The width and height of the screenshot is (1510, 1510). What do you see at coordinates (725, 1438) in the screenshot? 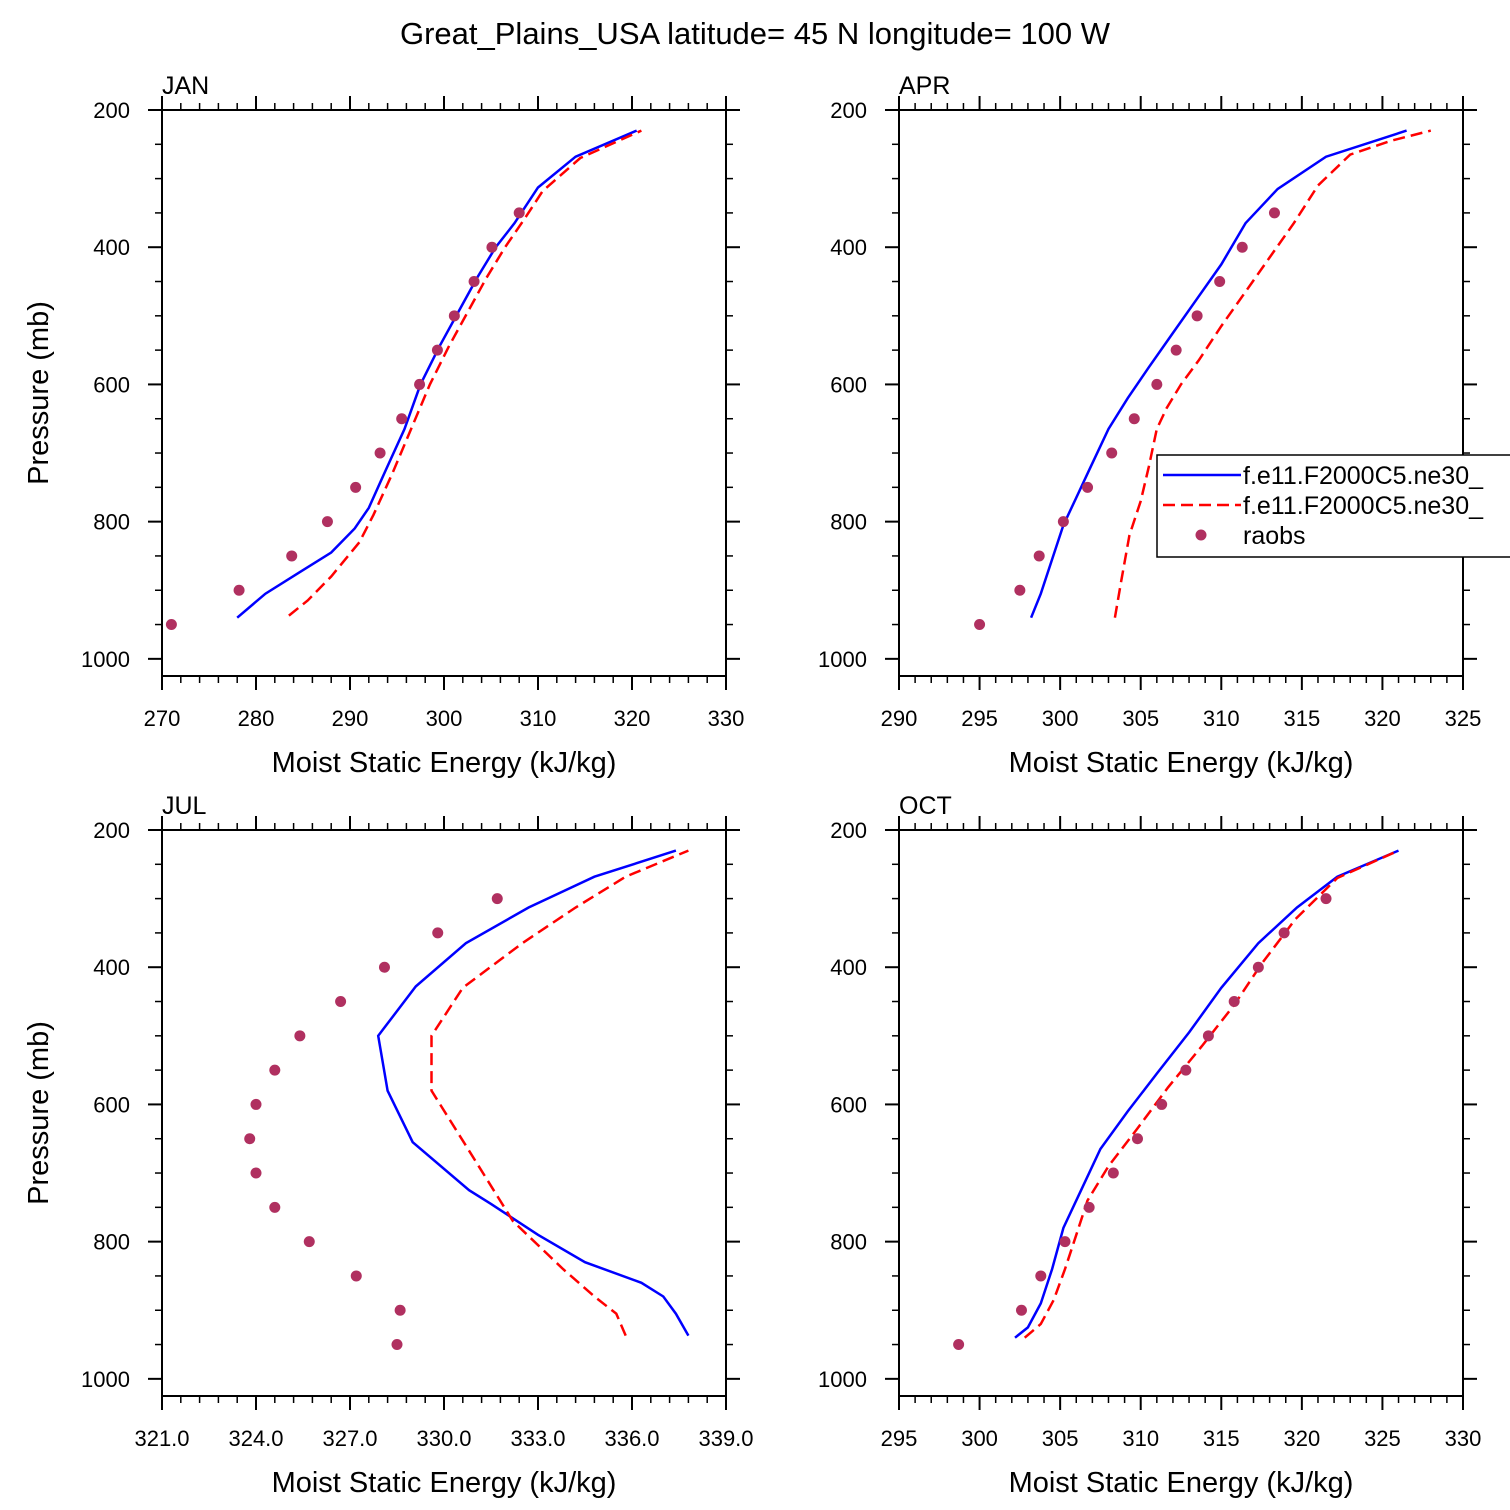
I see `x-tick-label: 339.0` at bounding box center [725, 1438].